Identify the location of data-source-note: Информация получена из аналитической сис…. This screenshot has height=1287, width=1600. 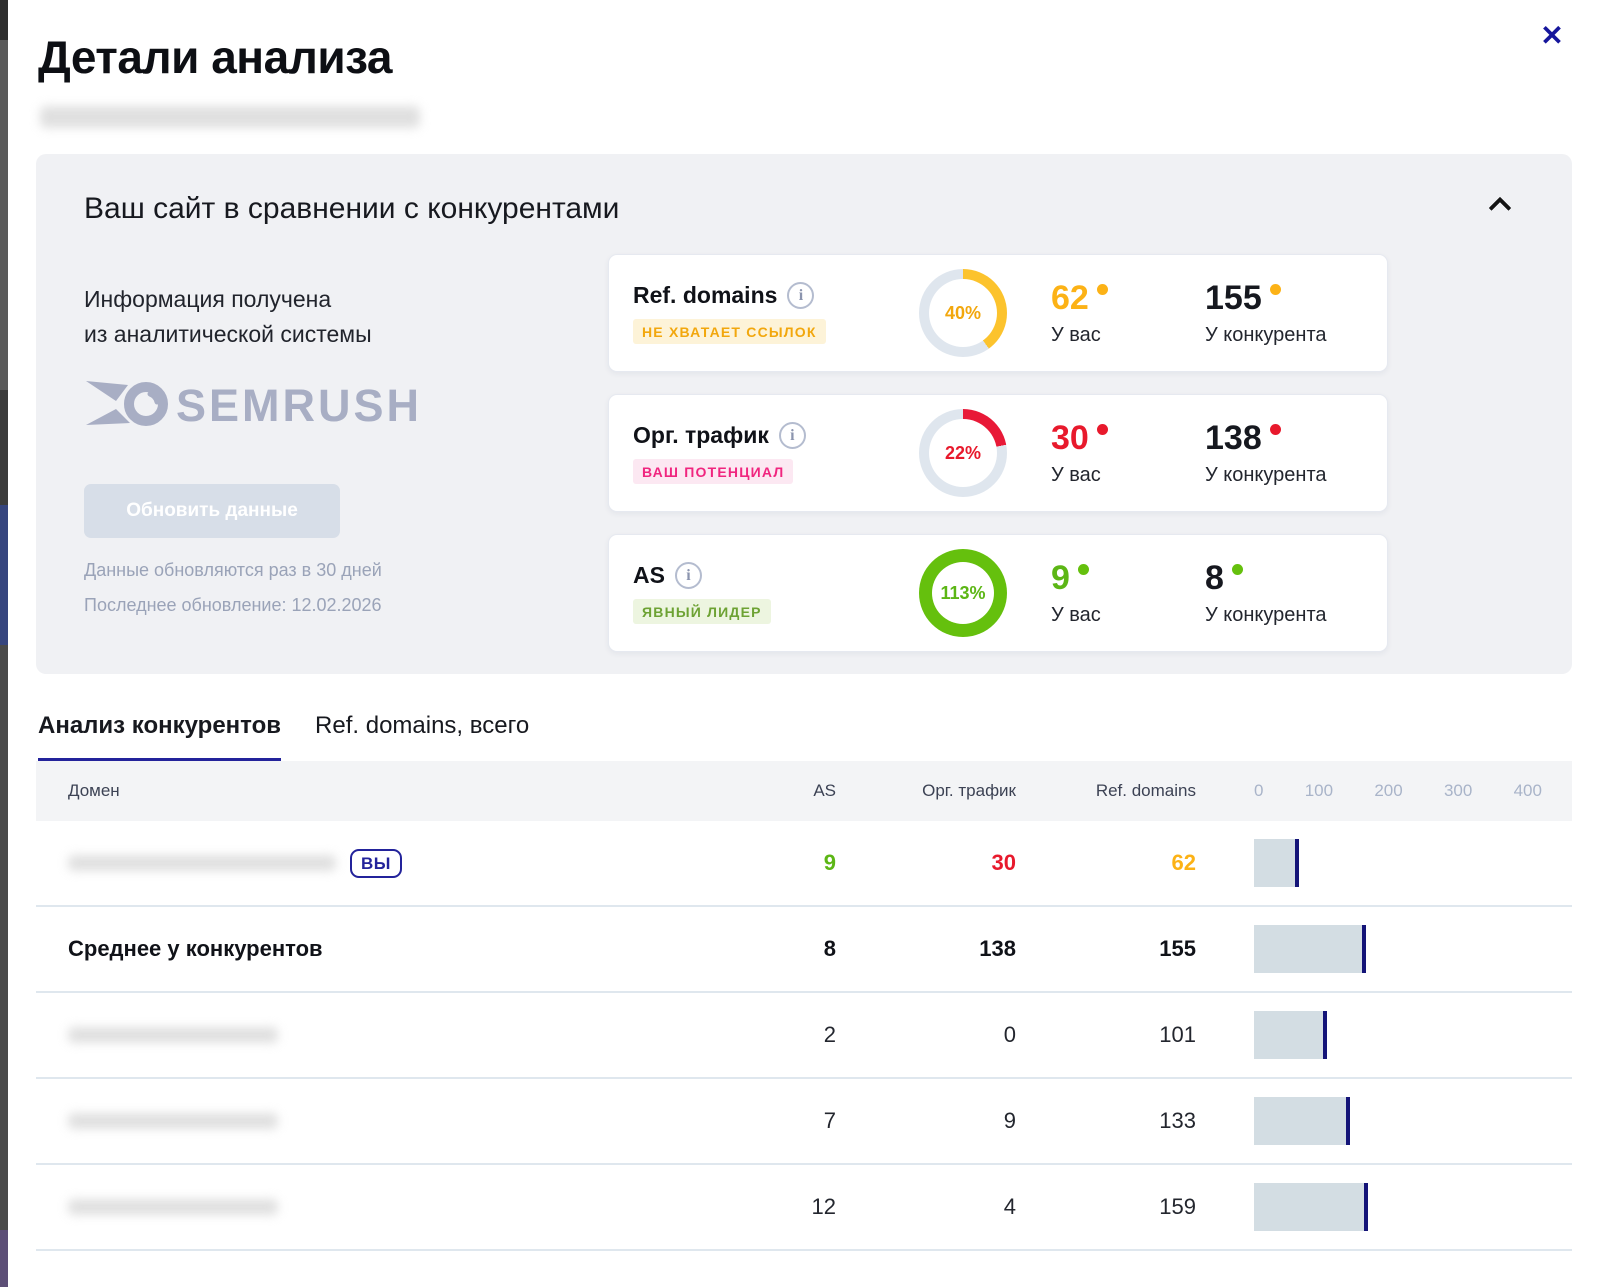
(346, 316).